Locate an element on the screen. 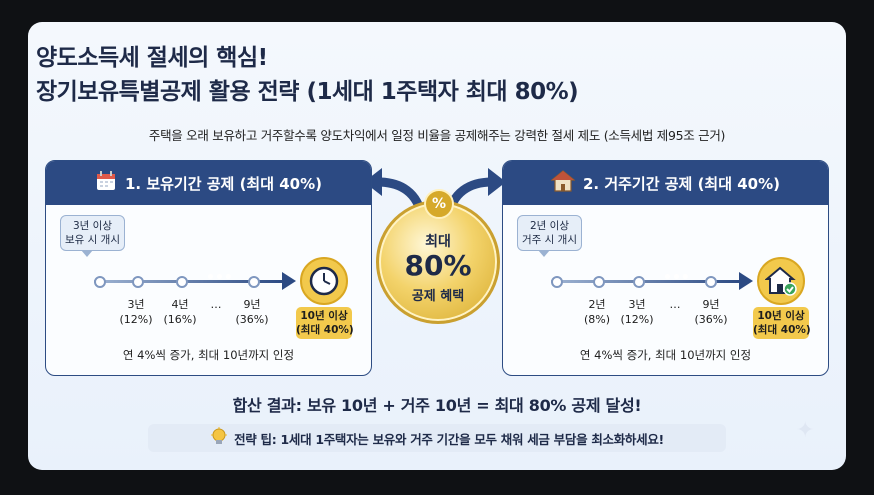  result-text: 합산 결과: 보유 10년 + 거주 10년 = 최대 80% 공제 달성! is located at coordinates (437, 405).